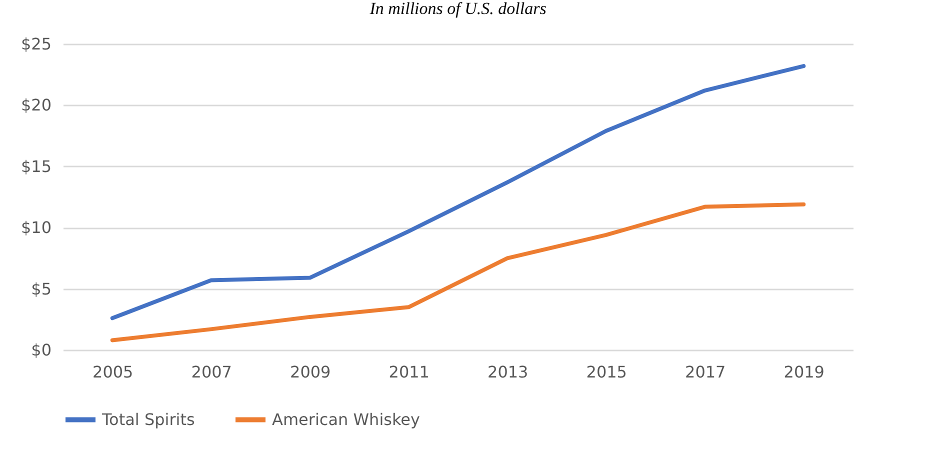 The image size is (942, 460). What do you see at coordinates (113, 372) in the screenshot?
I see `x-tick-label: 2005` at bounding box center [113, 372].